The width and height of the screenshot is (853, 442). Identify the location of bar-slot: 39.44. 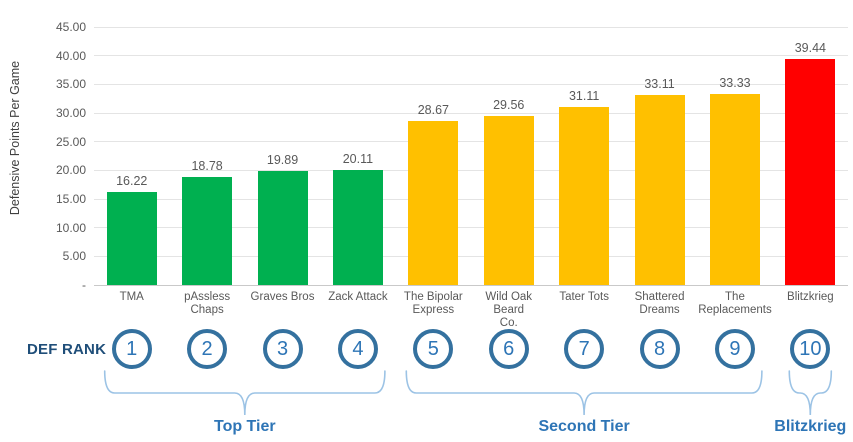
(810, 156).